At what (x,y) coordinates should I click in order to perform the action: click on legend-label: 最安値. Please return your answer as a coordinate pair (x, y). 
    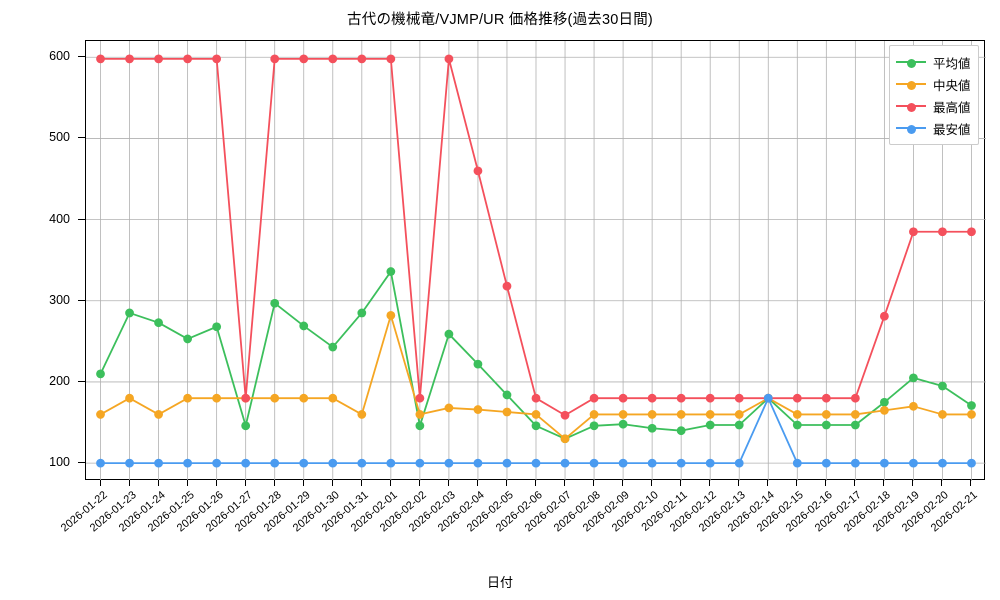
    Looking at the image, I should click on (952, 129).